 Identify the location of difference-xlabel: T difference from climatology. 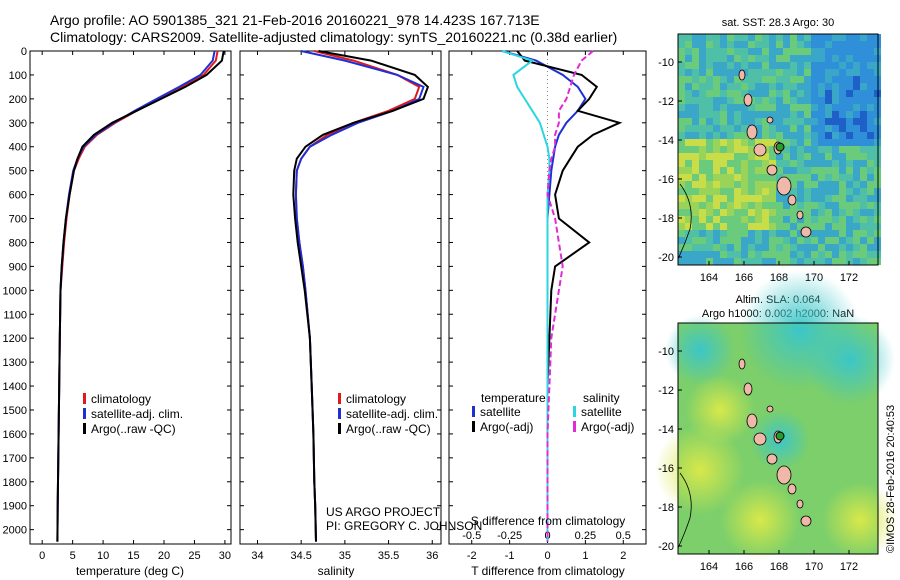
(548, 571).